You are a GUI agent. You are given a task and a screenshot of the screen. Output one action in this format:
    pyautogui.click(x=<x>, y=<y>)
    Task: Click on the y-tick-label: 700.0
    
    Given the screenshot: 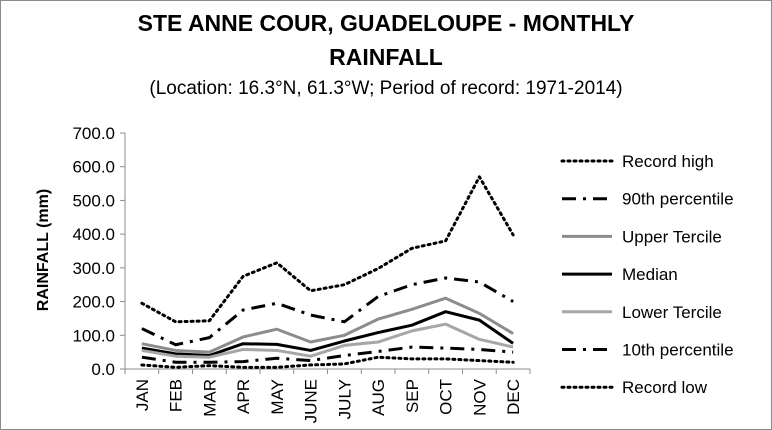 What is the action you would take?
    pyautogui.click(x=93, y=133)
    